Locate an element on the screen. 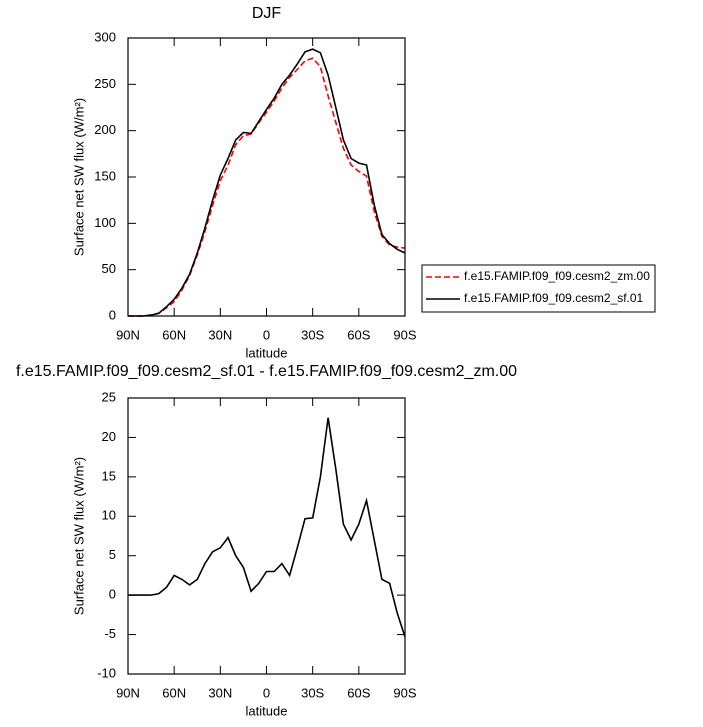 This screenshot has width=703, height=727. y-tick-label: 5 is located at coordinates (112, 554).